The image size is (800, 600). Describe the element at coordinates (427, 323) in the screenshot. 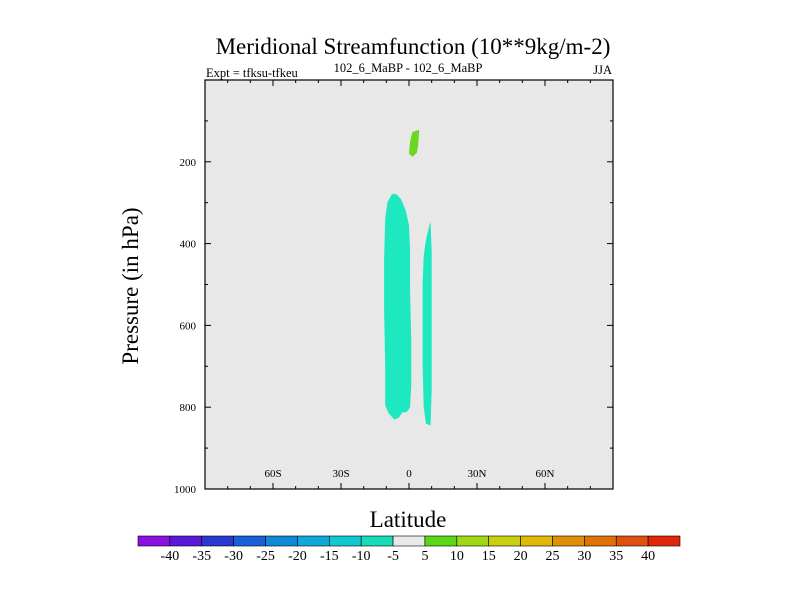

I see `contour-negative-cell-right` at that location.